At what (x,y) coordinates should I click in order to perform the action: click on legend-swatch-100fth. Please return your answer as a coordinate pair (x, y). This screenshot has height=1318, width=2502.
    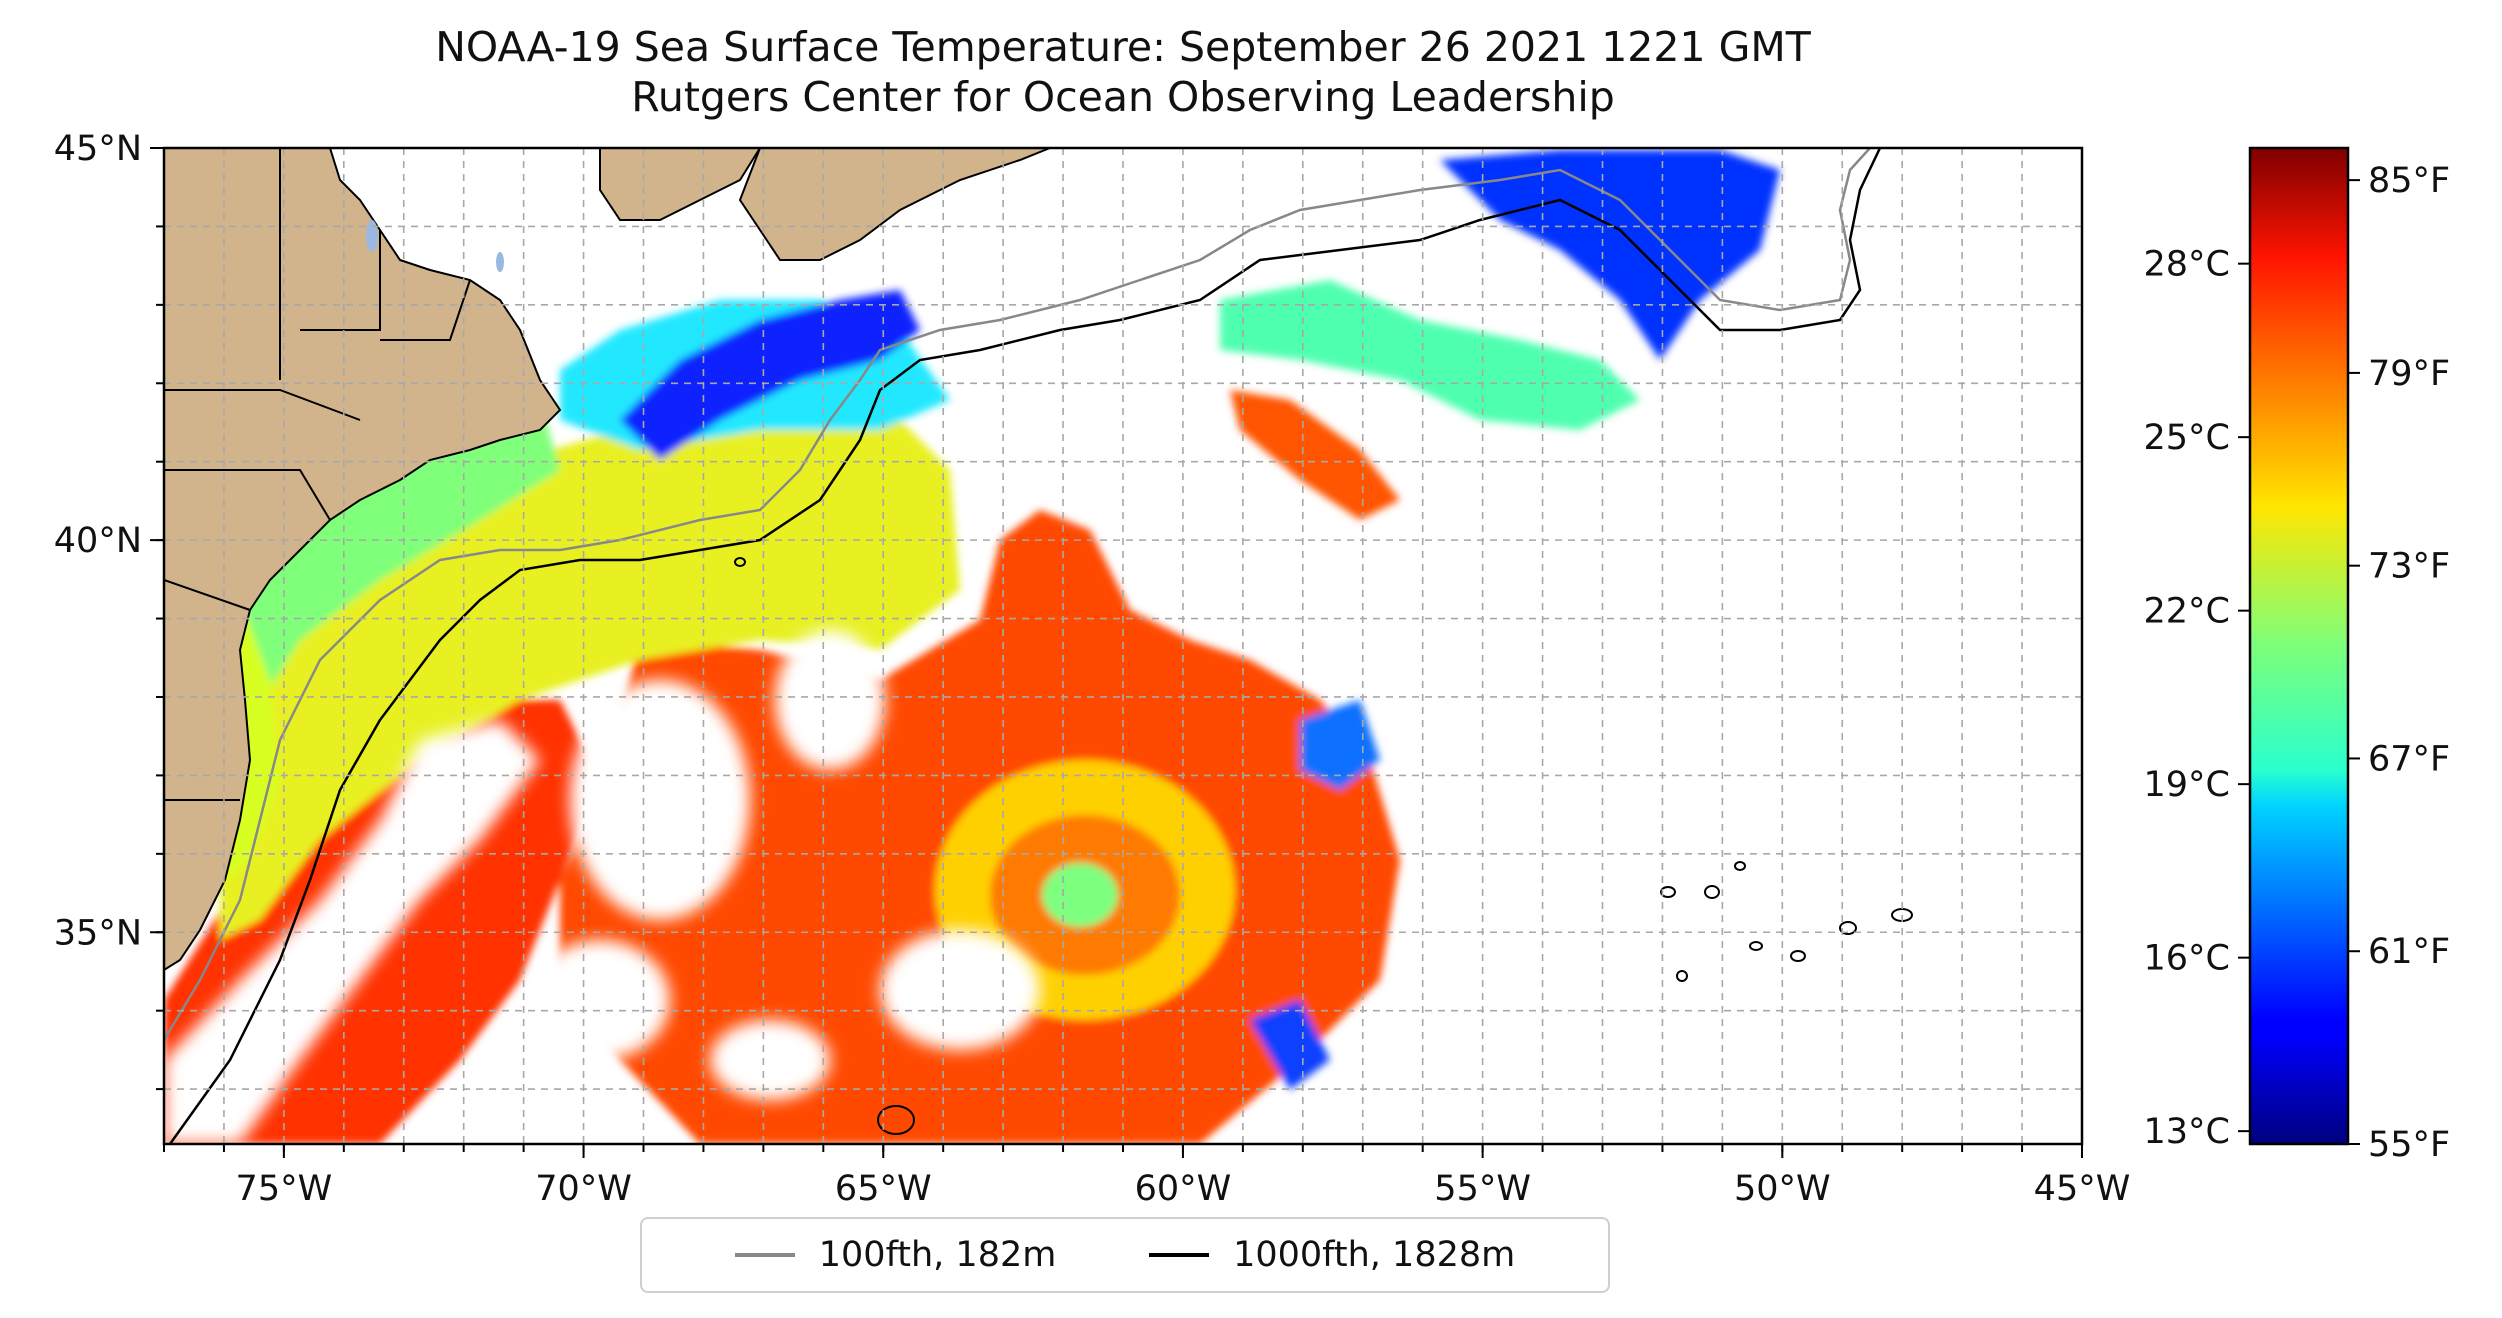
    Looking at the image, I should click on (764, 1255).